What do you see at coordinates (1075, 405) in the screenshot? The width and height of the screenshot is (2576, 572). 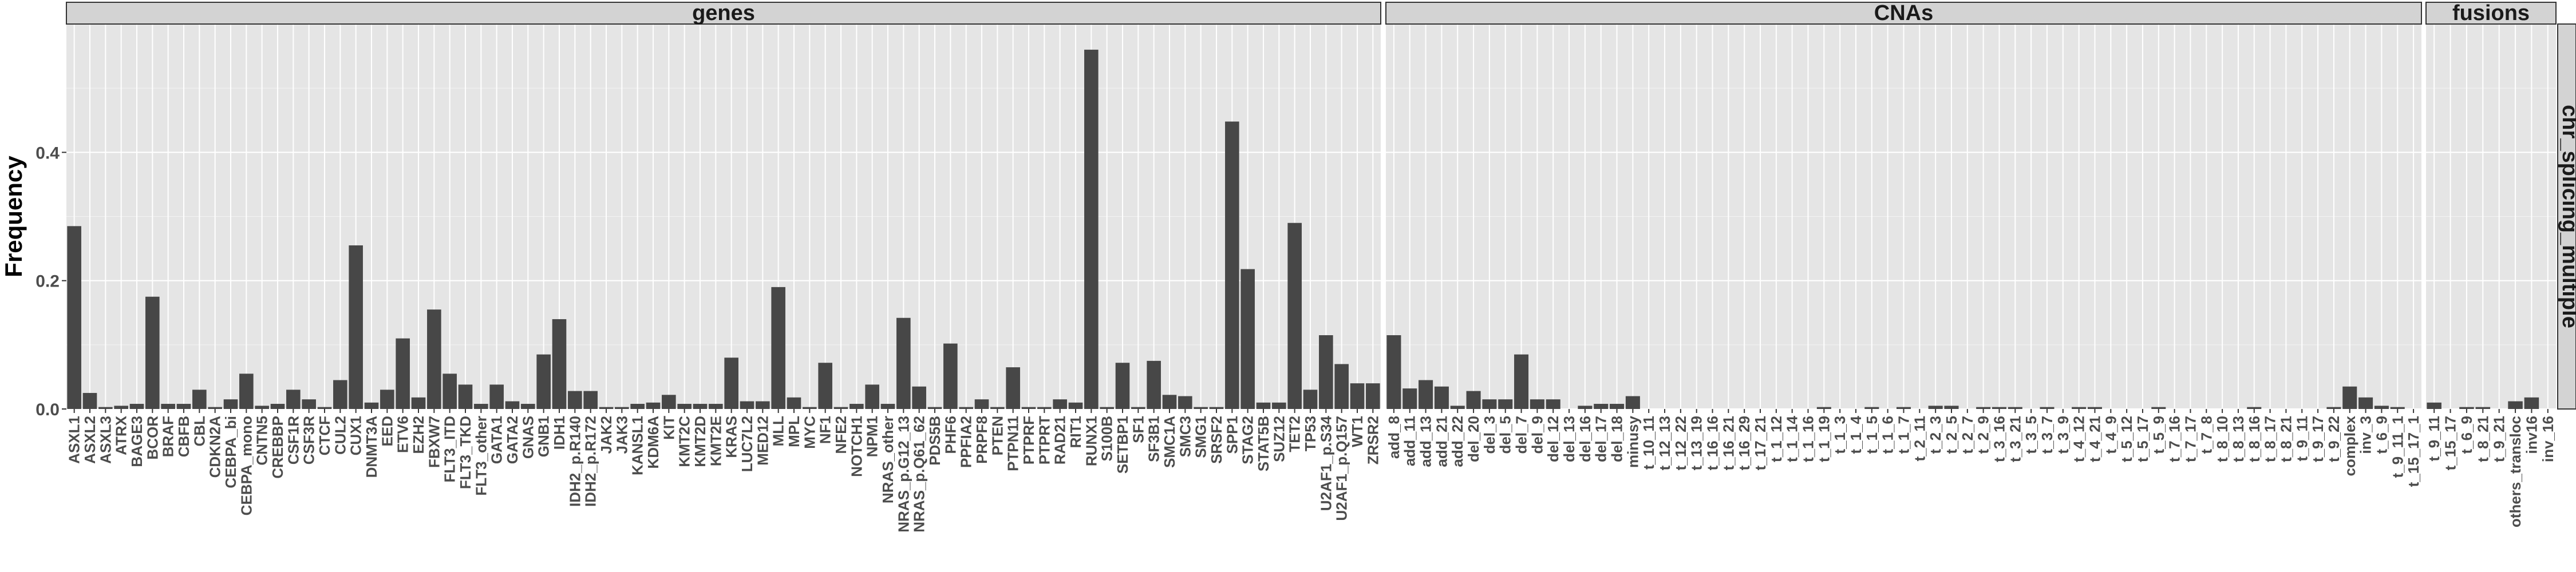 I see `bar-RIT1` at bounding box center [1075, 405].